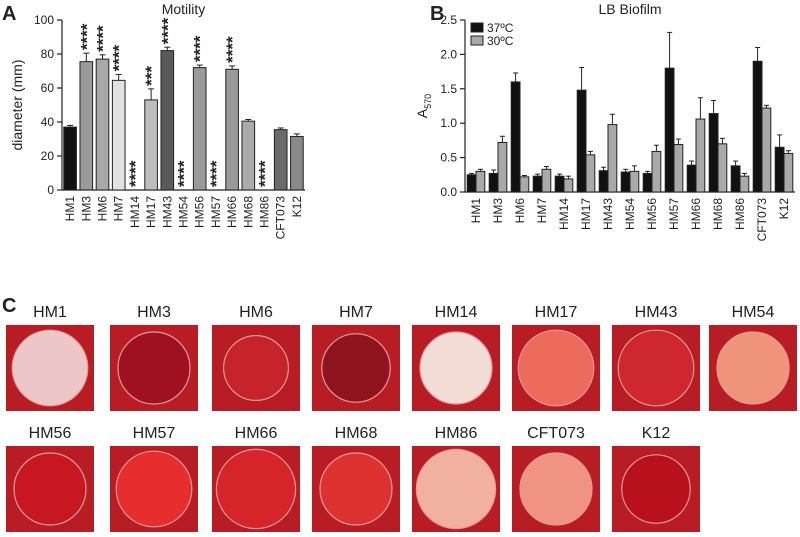  Describe the element at coordinates (762, 220) in the screenshot. I see `x-tick-label: CFT073` at that location.